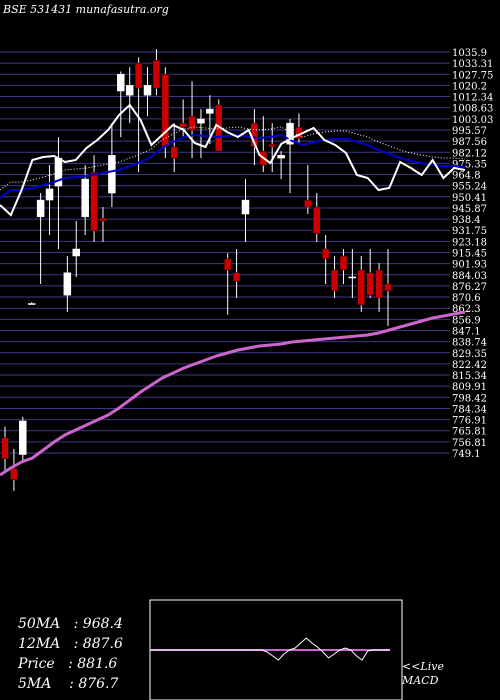 Image resolution: width=500 pixels, height=700 pixels. I want to click on price-tick-label: 1008.63, so click(472, 109).